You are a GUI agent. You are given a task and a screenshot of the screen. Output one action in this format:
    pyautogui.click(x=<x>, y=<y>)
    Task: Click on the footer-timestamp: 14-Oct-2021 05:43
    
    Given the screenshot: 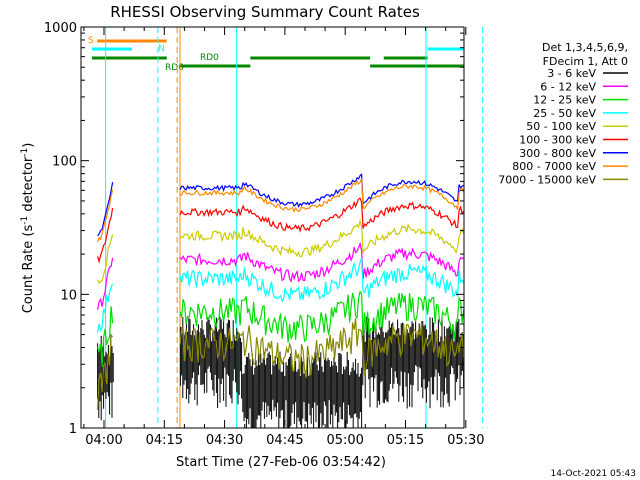 What is the action you would take?
    pyautogui.click(x=593, y=474)
    